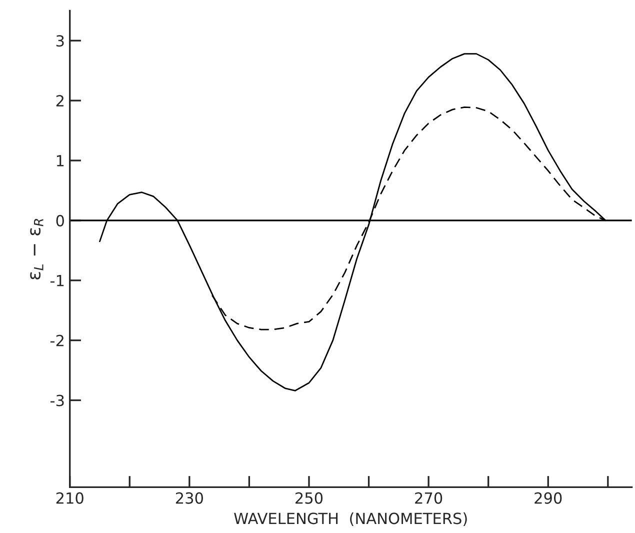  What do you see at coordinates (57, 280) in the screenshot?
I see `y-tick-label: -1` at bounding box center [57, 280].